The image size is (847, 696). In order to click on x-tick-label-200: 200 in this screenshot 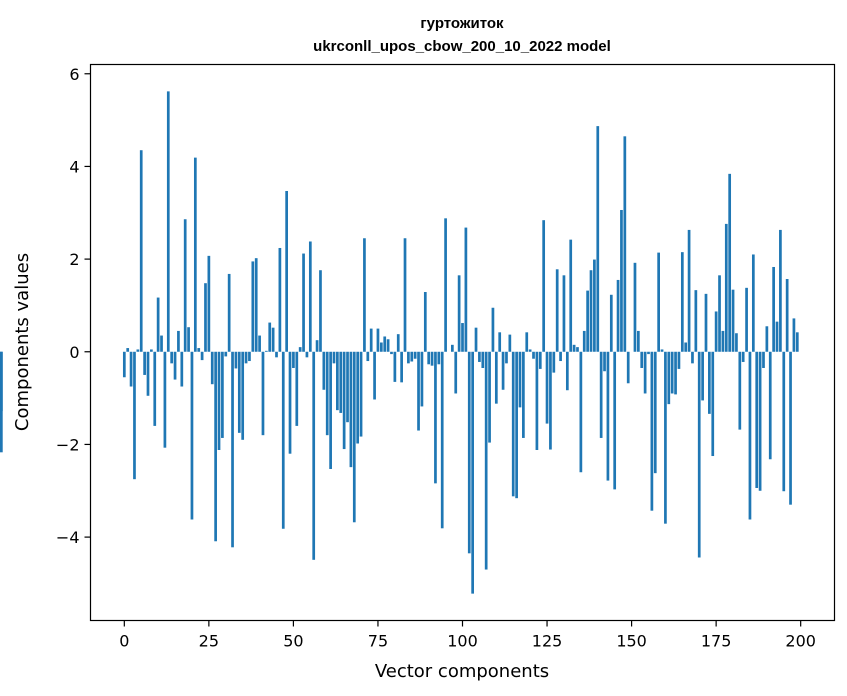, I will do `click(800, 641)`.